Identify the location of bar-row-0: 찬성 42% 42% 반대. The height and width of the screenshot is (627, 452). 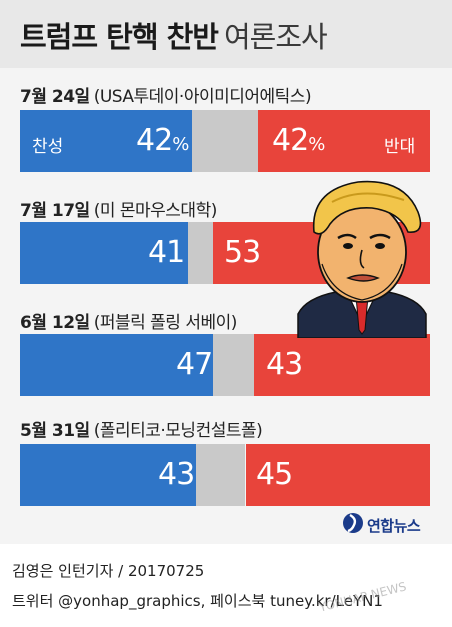
(225, 141).